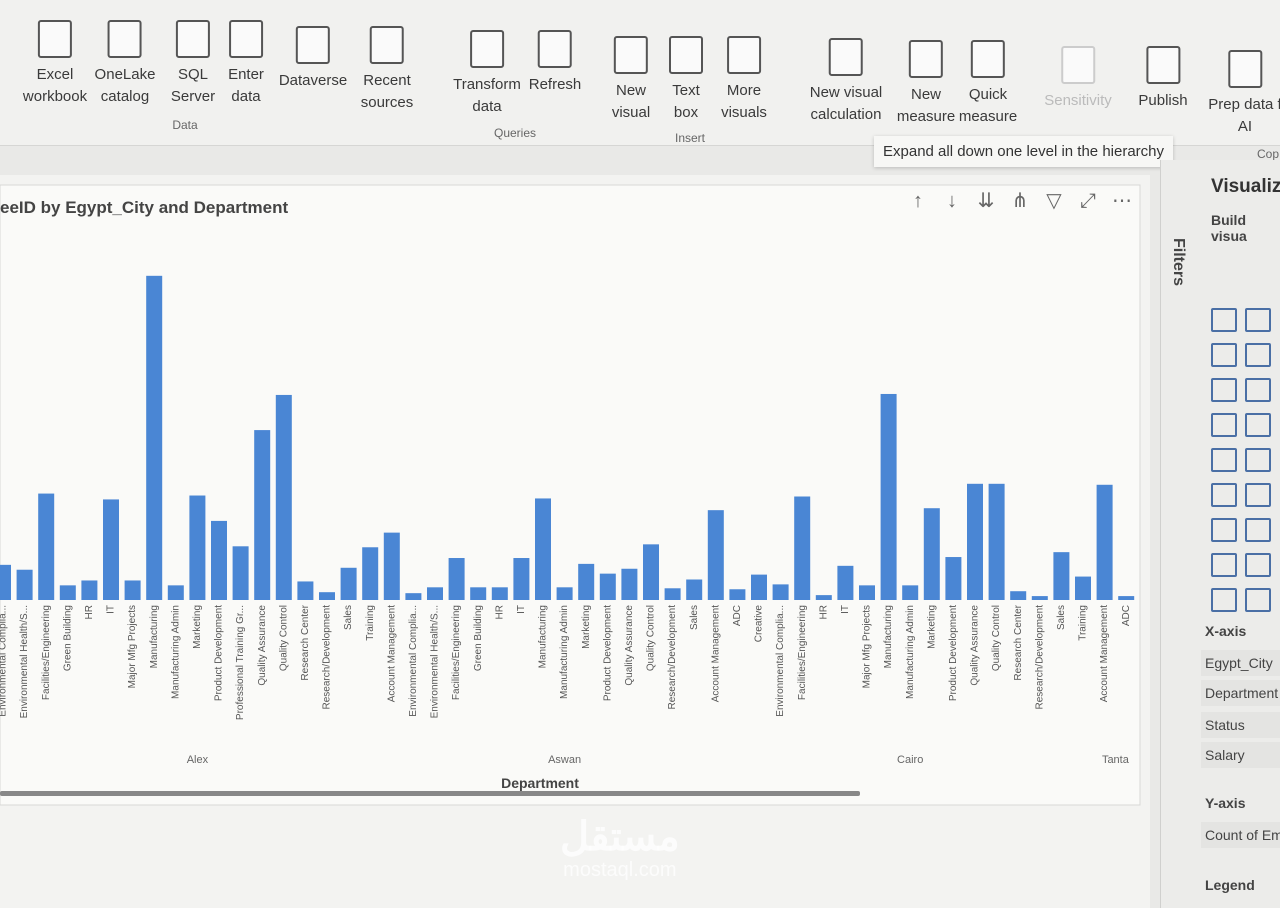  I want to click on ribbon-button: Excel workbook, so click(55, 64).